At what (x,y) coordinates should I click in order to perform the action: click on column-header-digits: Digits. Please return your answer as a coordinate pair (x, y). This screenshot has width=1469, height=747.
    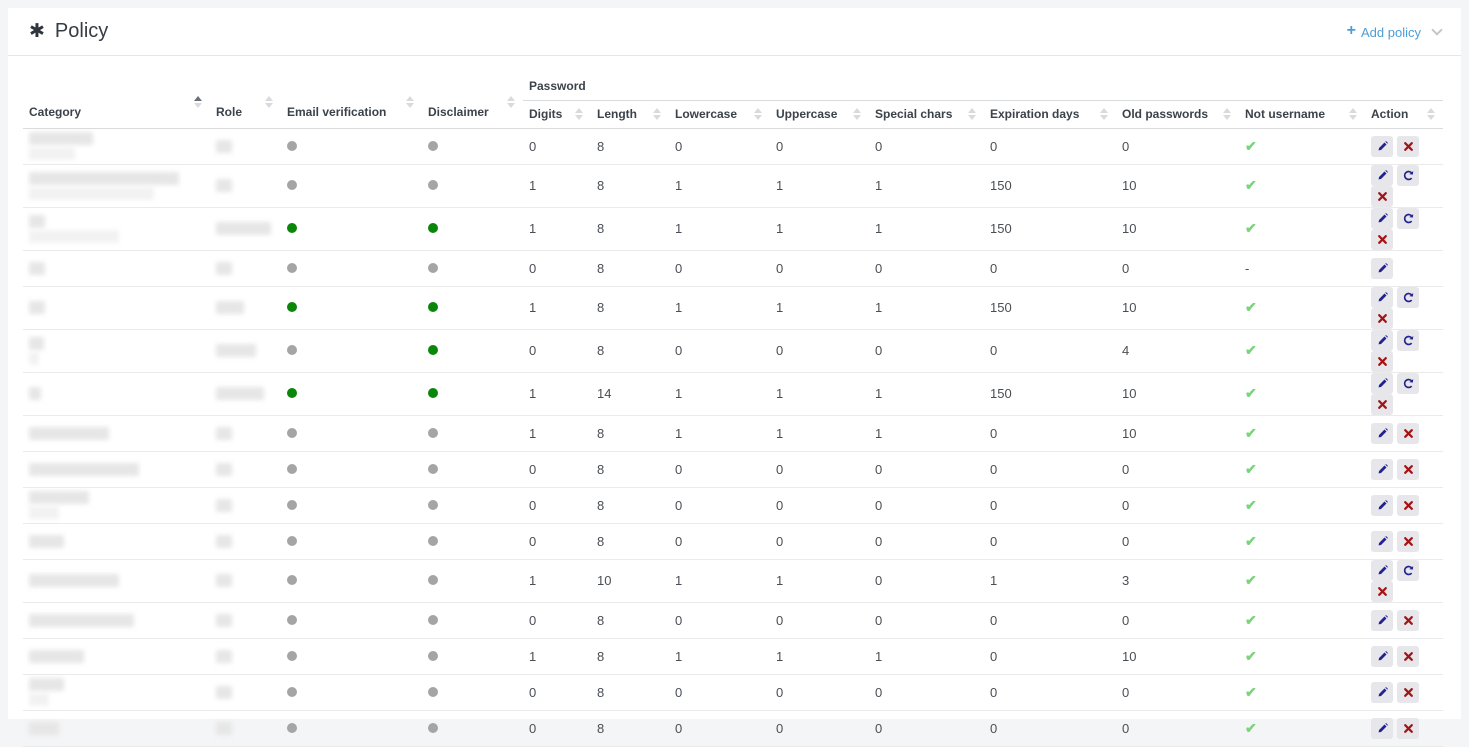
    Looking at the image, I should click on (557, 114).